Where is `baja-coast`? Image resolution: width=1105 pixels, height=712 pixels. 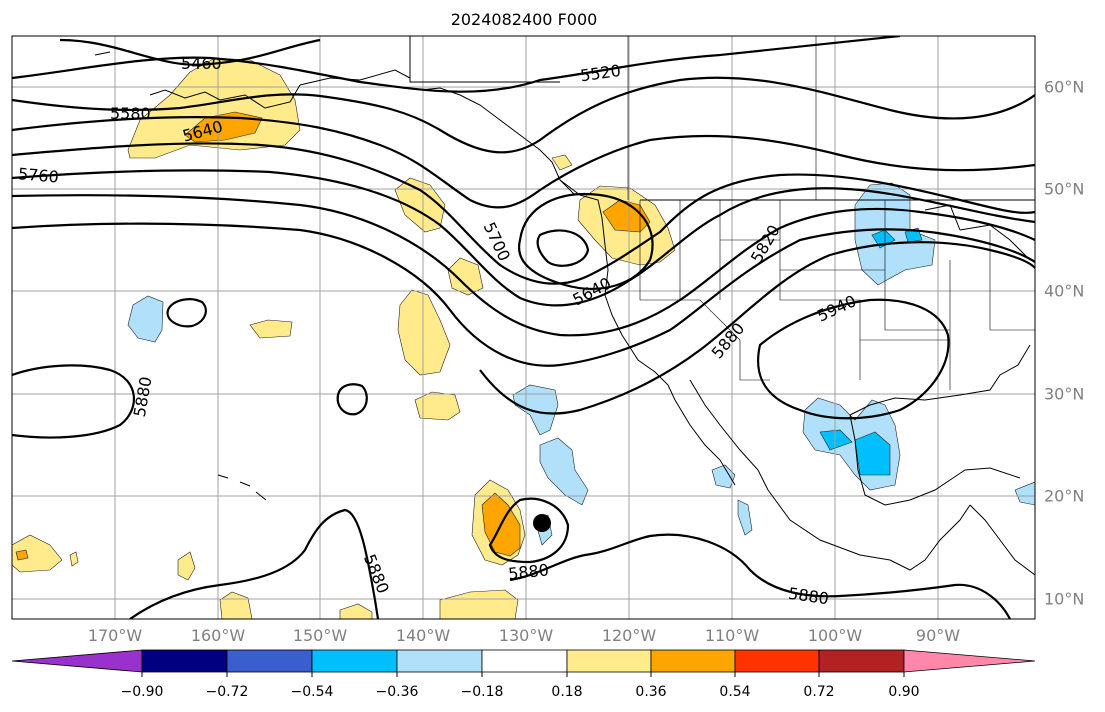
baja-coast is located at coordinates (718, 435).